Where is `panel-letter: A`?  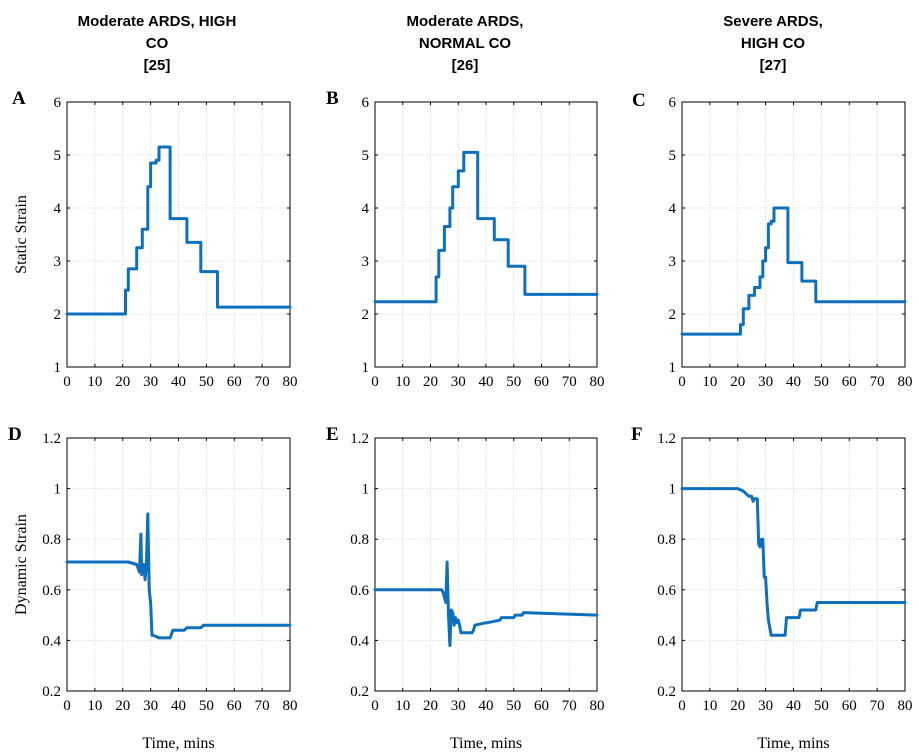 panel-letter: A is located at coordinates (19, 98).